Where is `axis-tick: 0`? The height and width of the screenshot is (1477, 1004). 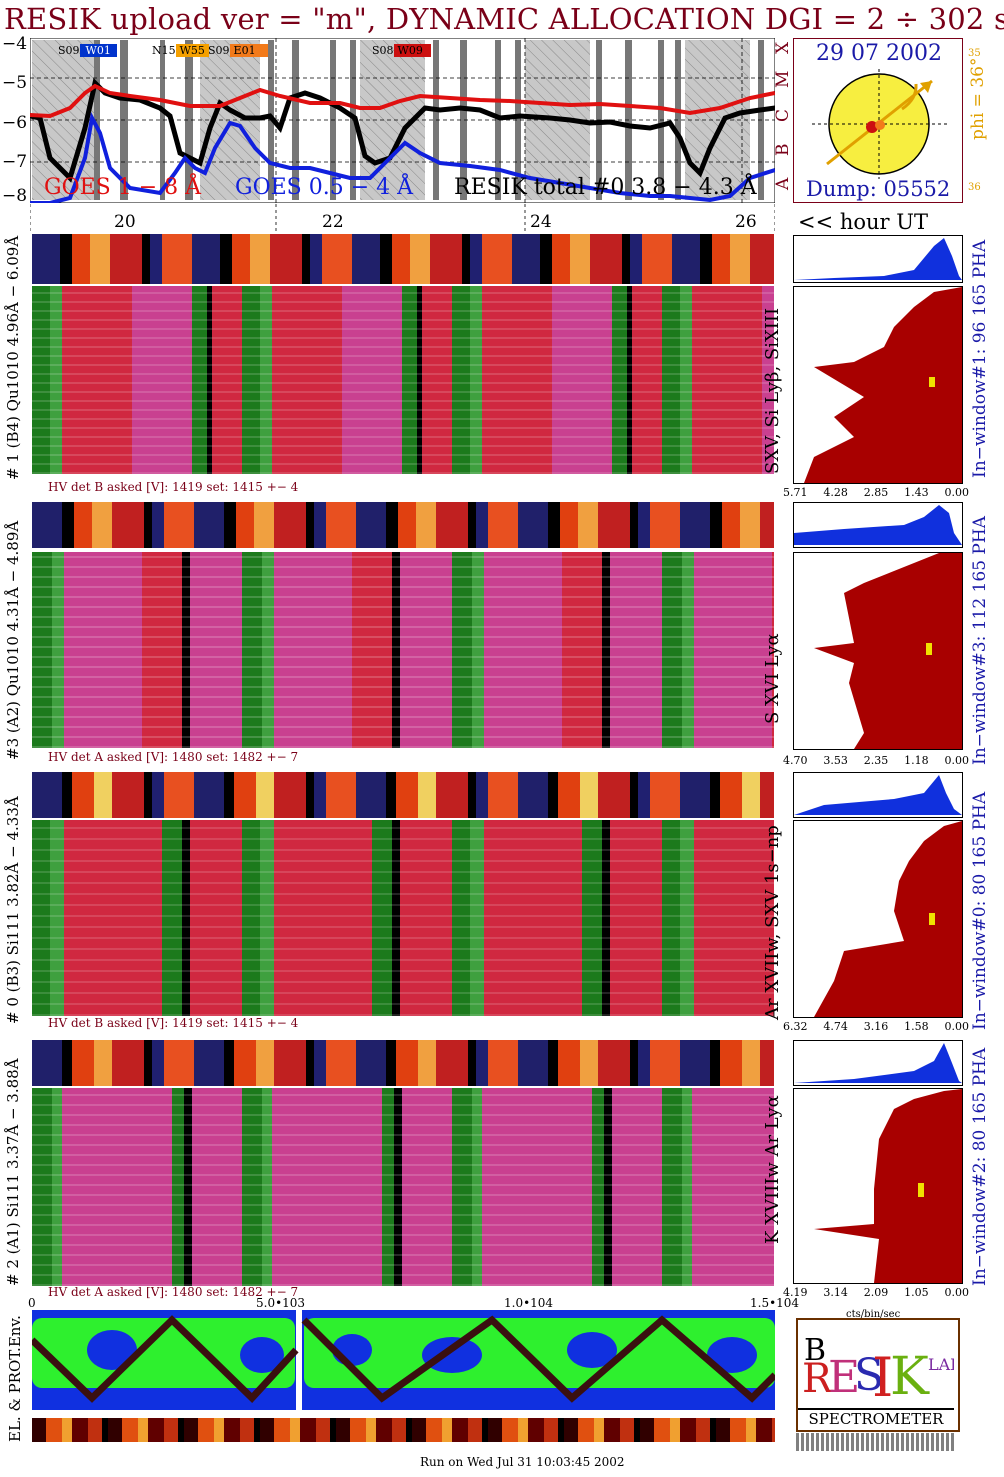 axis-tick: 0 is located at coordinates (32, 1303).